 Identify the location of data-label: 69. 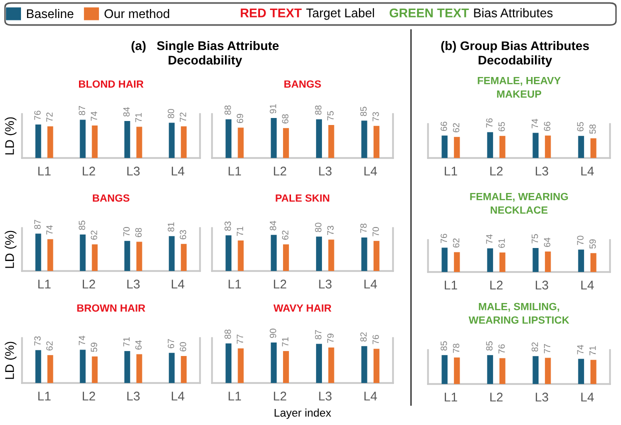
(240, 119).